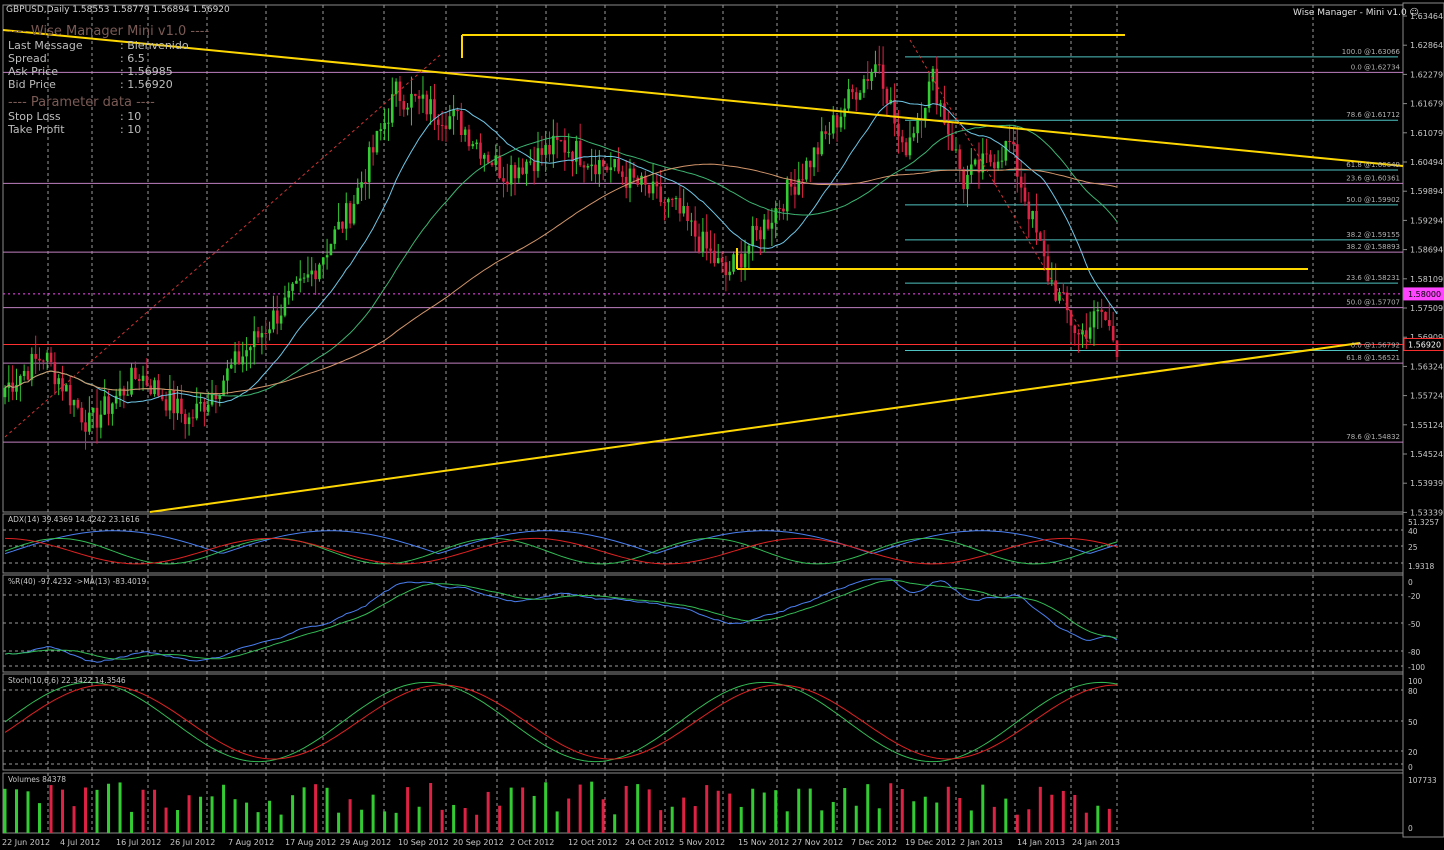 This screenshot has width=1444, height=850. What do you see at coordinates (32, 84) in the screenshot?
I see `ea-key: Bid Price` at bounding box center [32, 84].